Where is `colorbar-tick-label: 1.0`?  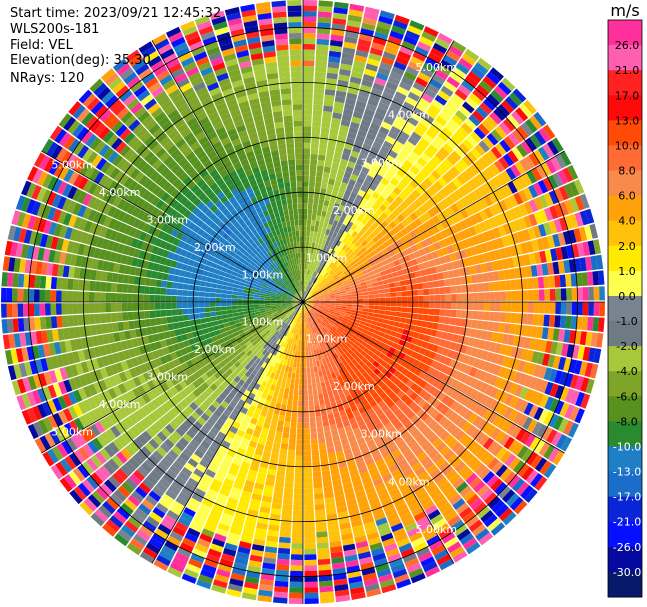
colorbar-tick-label: 1.0 is located at coordinates (627, 271).